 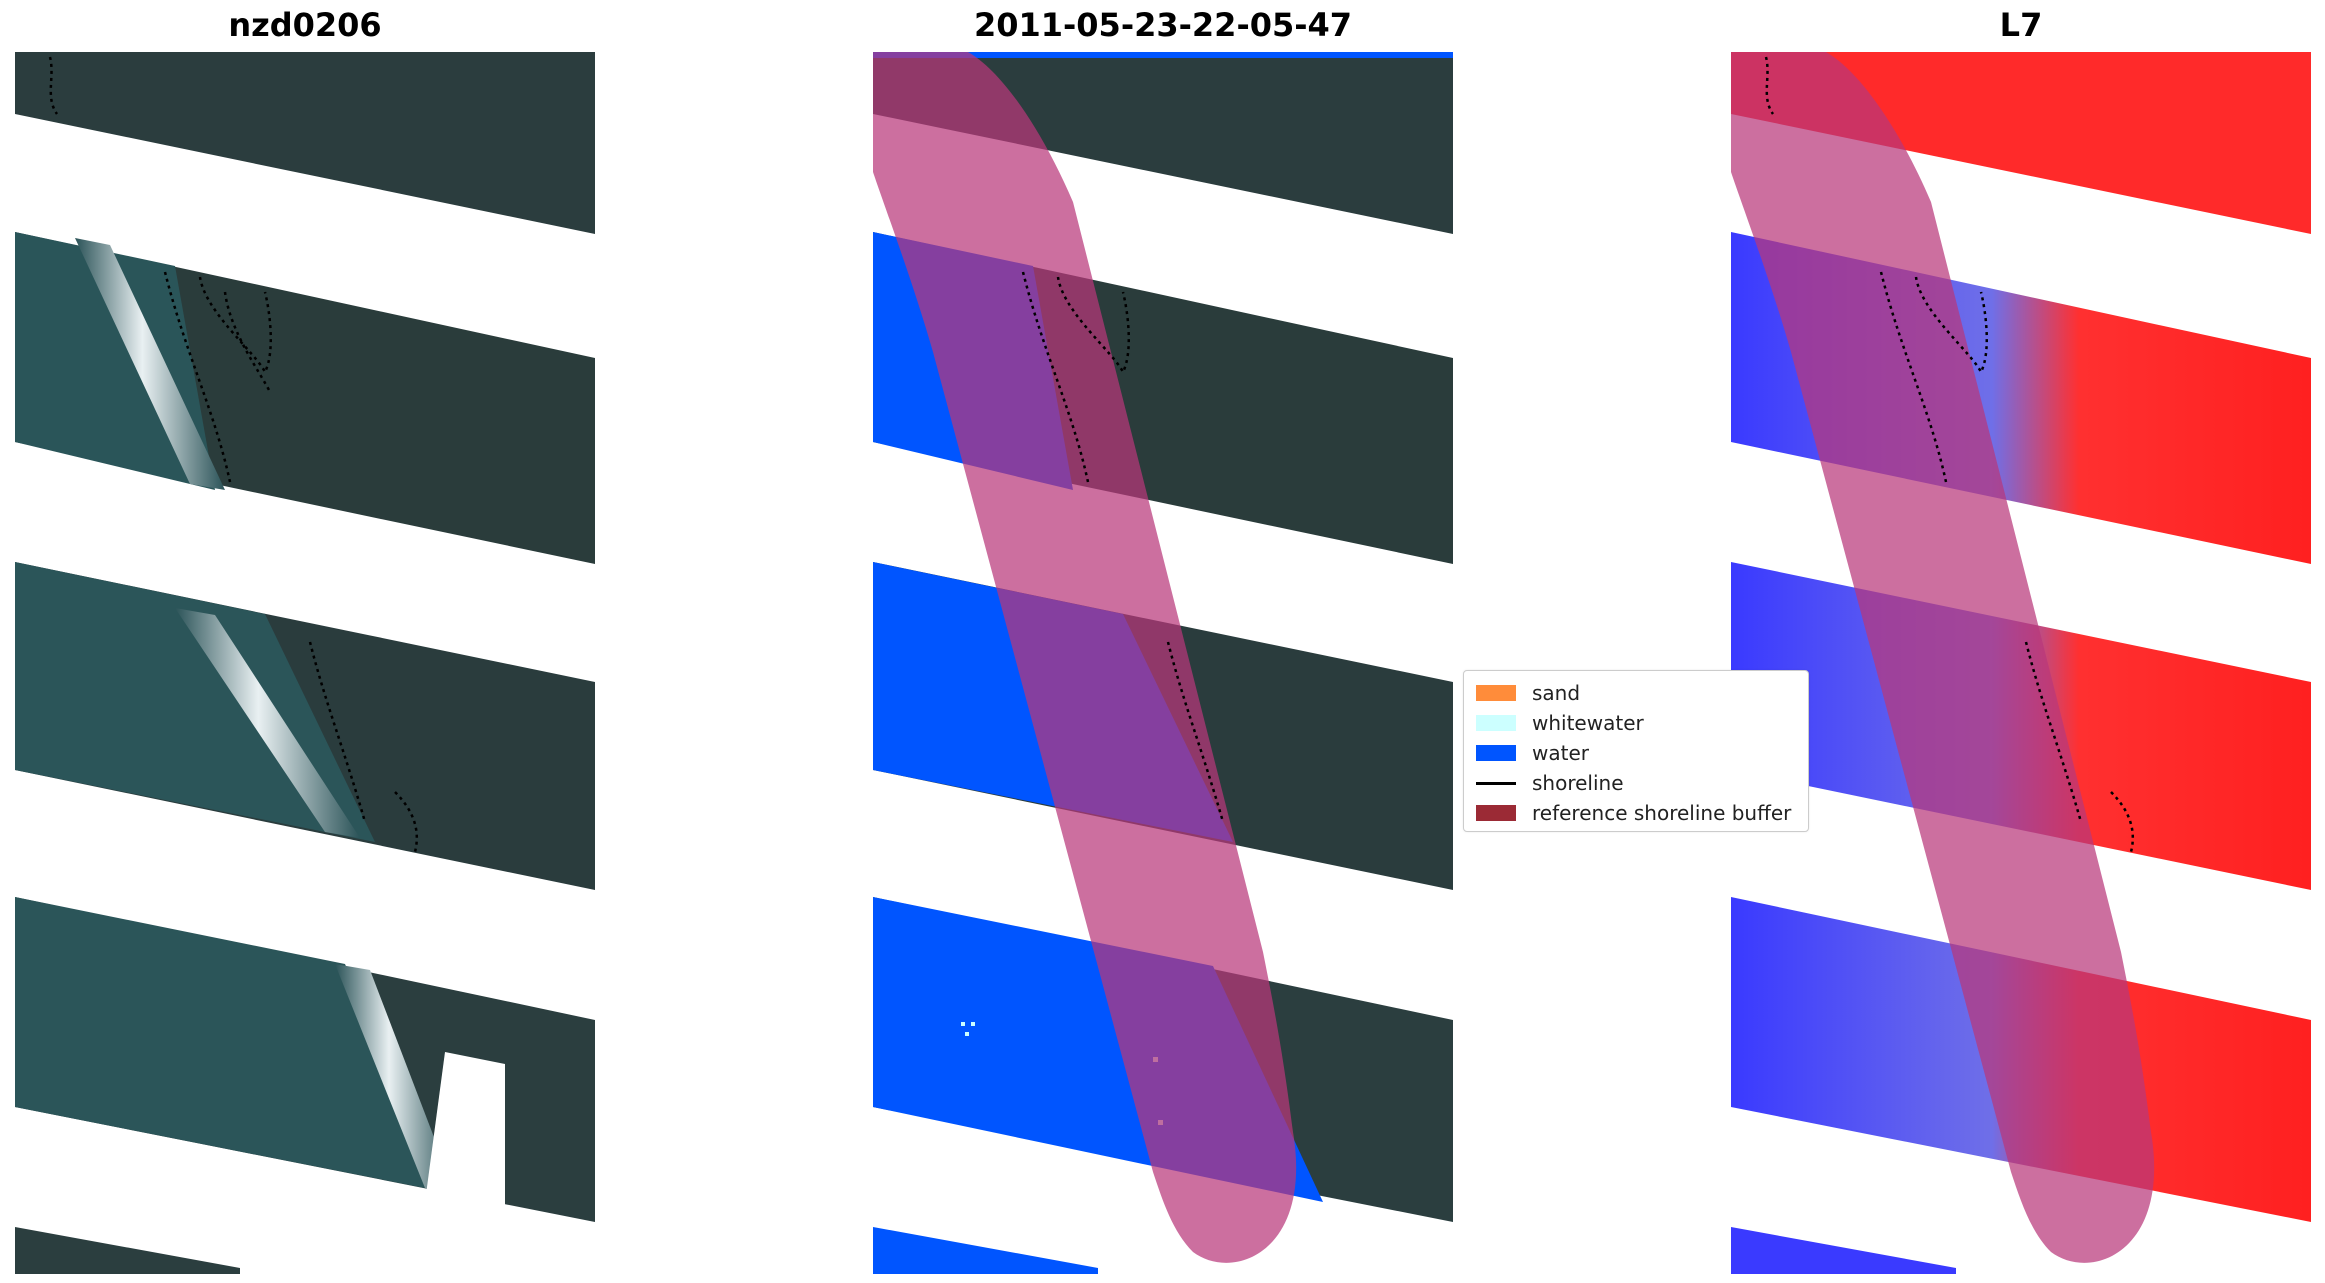 I want to click on panel-title-rgb: nzd0206, so click(x=305, y=25).